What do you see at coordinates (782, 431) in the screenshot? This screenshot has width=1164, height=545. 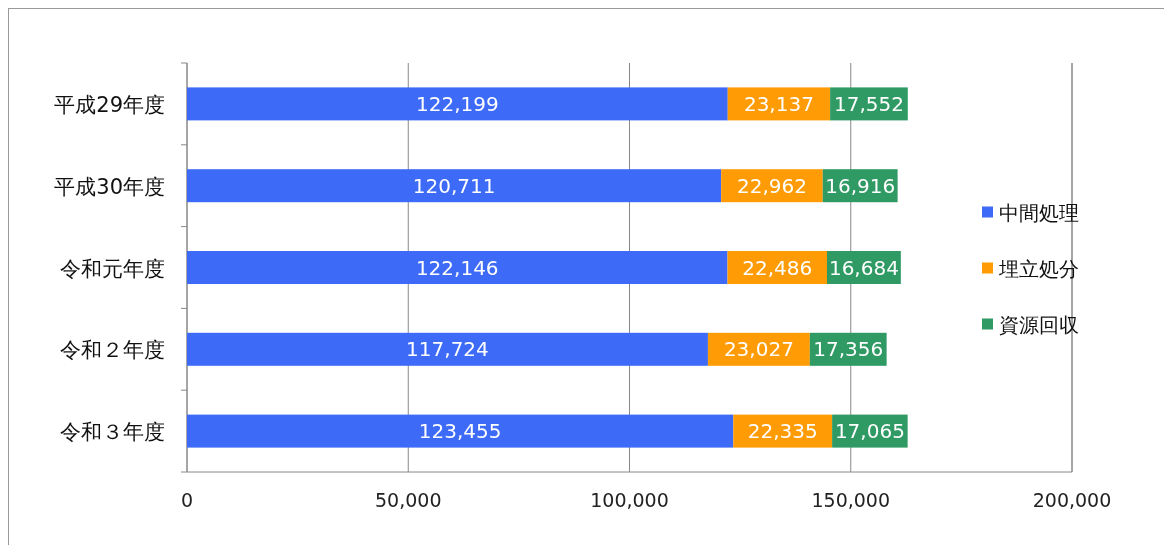 I see `data-label: 22,335` at bounding box center [782, 431].